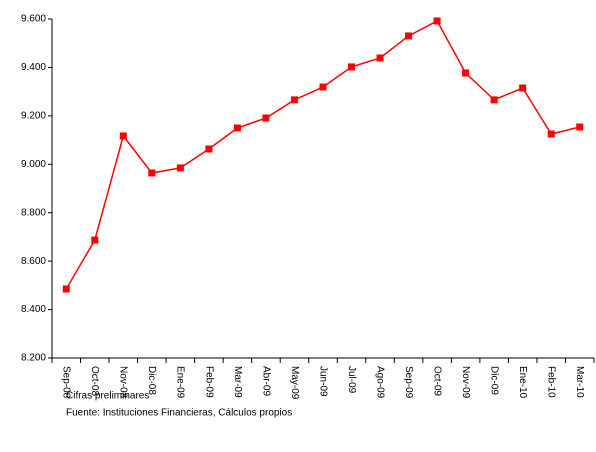  What do you see at coordinates (294, 383) in the screenshot?
I see `x-tick-label: May-09` at bounding box center [294, 383].